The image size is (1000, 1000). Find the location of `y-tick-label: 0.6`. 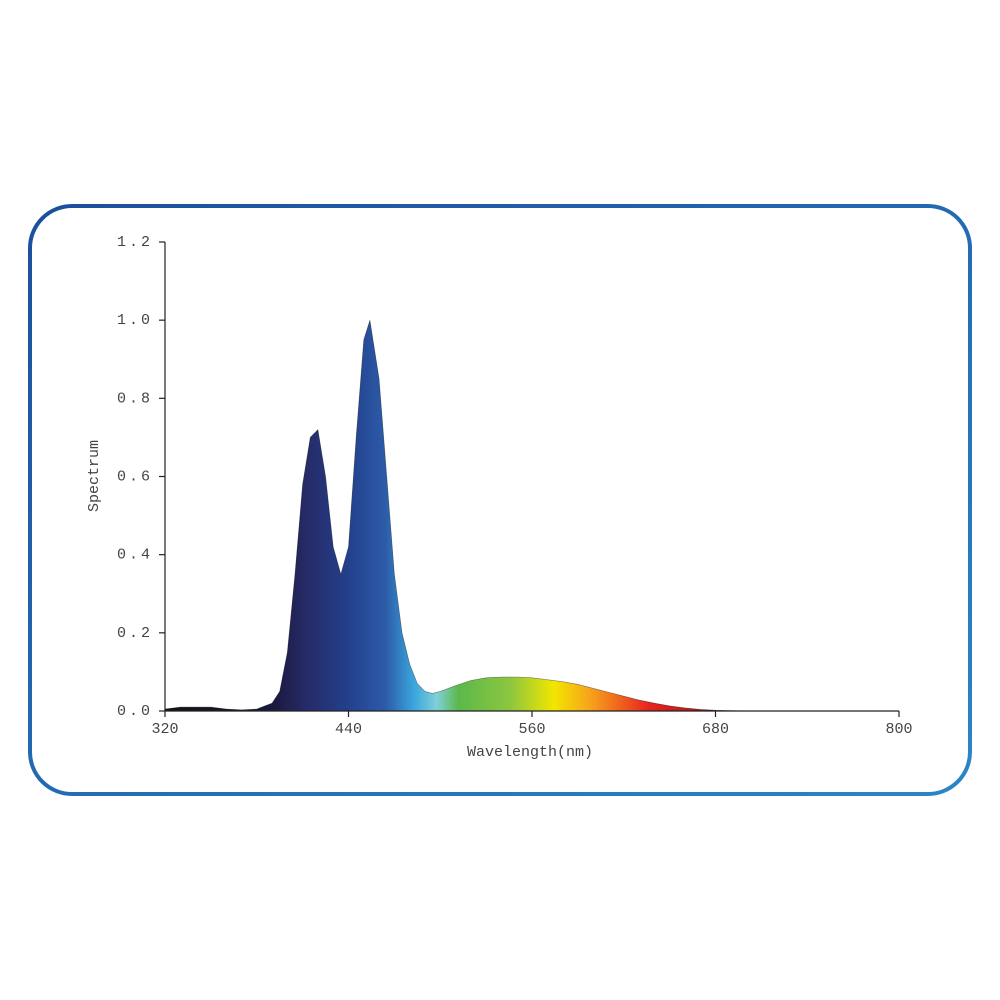

y-tick-label: 0.6 is located at coordinates (135, 476).